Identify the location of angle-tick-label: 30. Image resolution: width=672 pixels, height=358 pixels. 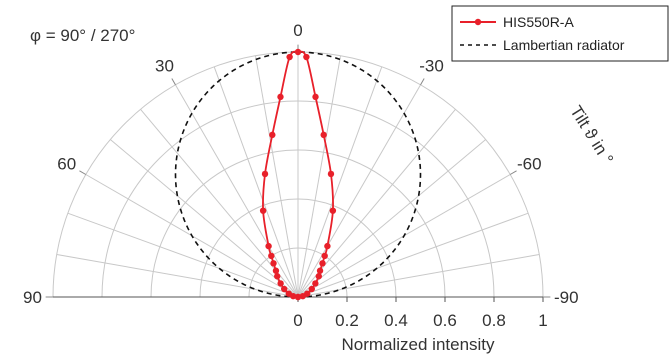
(164, 66).